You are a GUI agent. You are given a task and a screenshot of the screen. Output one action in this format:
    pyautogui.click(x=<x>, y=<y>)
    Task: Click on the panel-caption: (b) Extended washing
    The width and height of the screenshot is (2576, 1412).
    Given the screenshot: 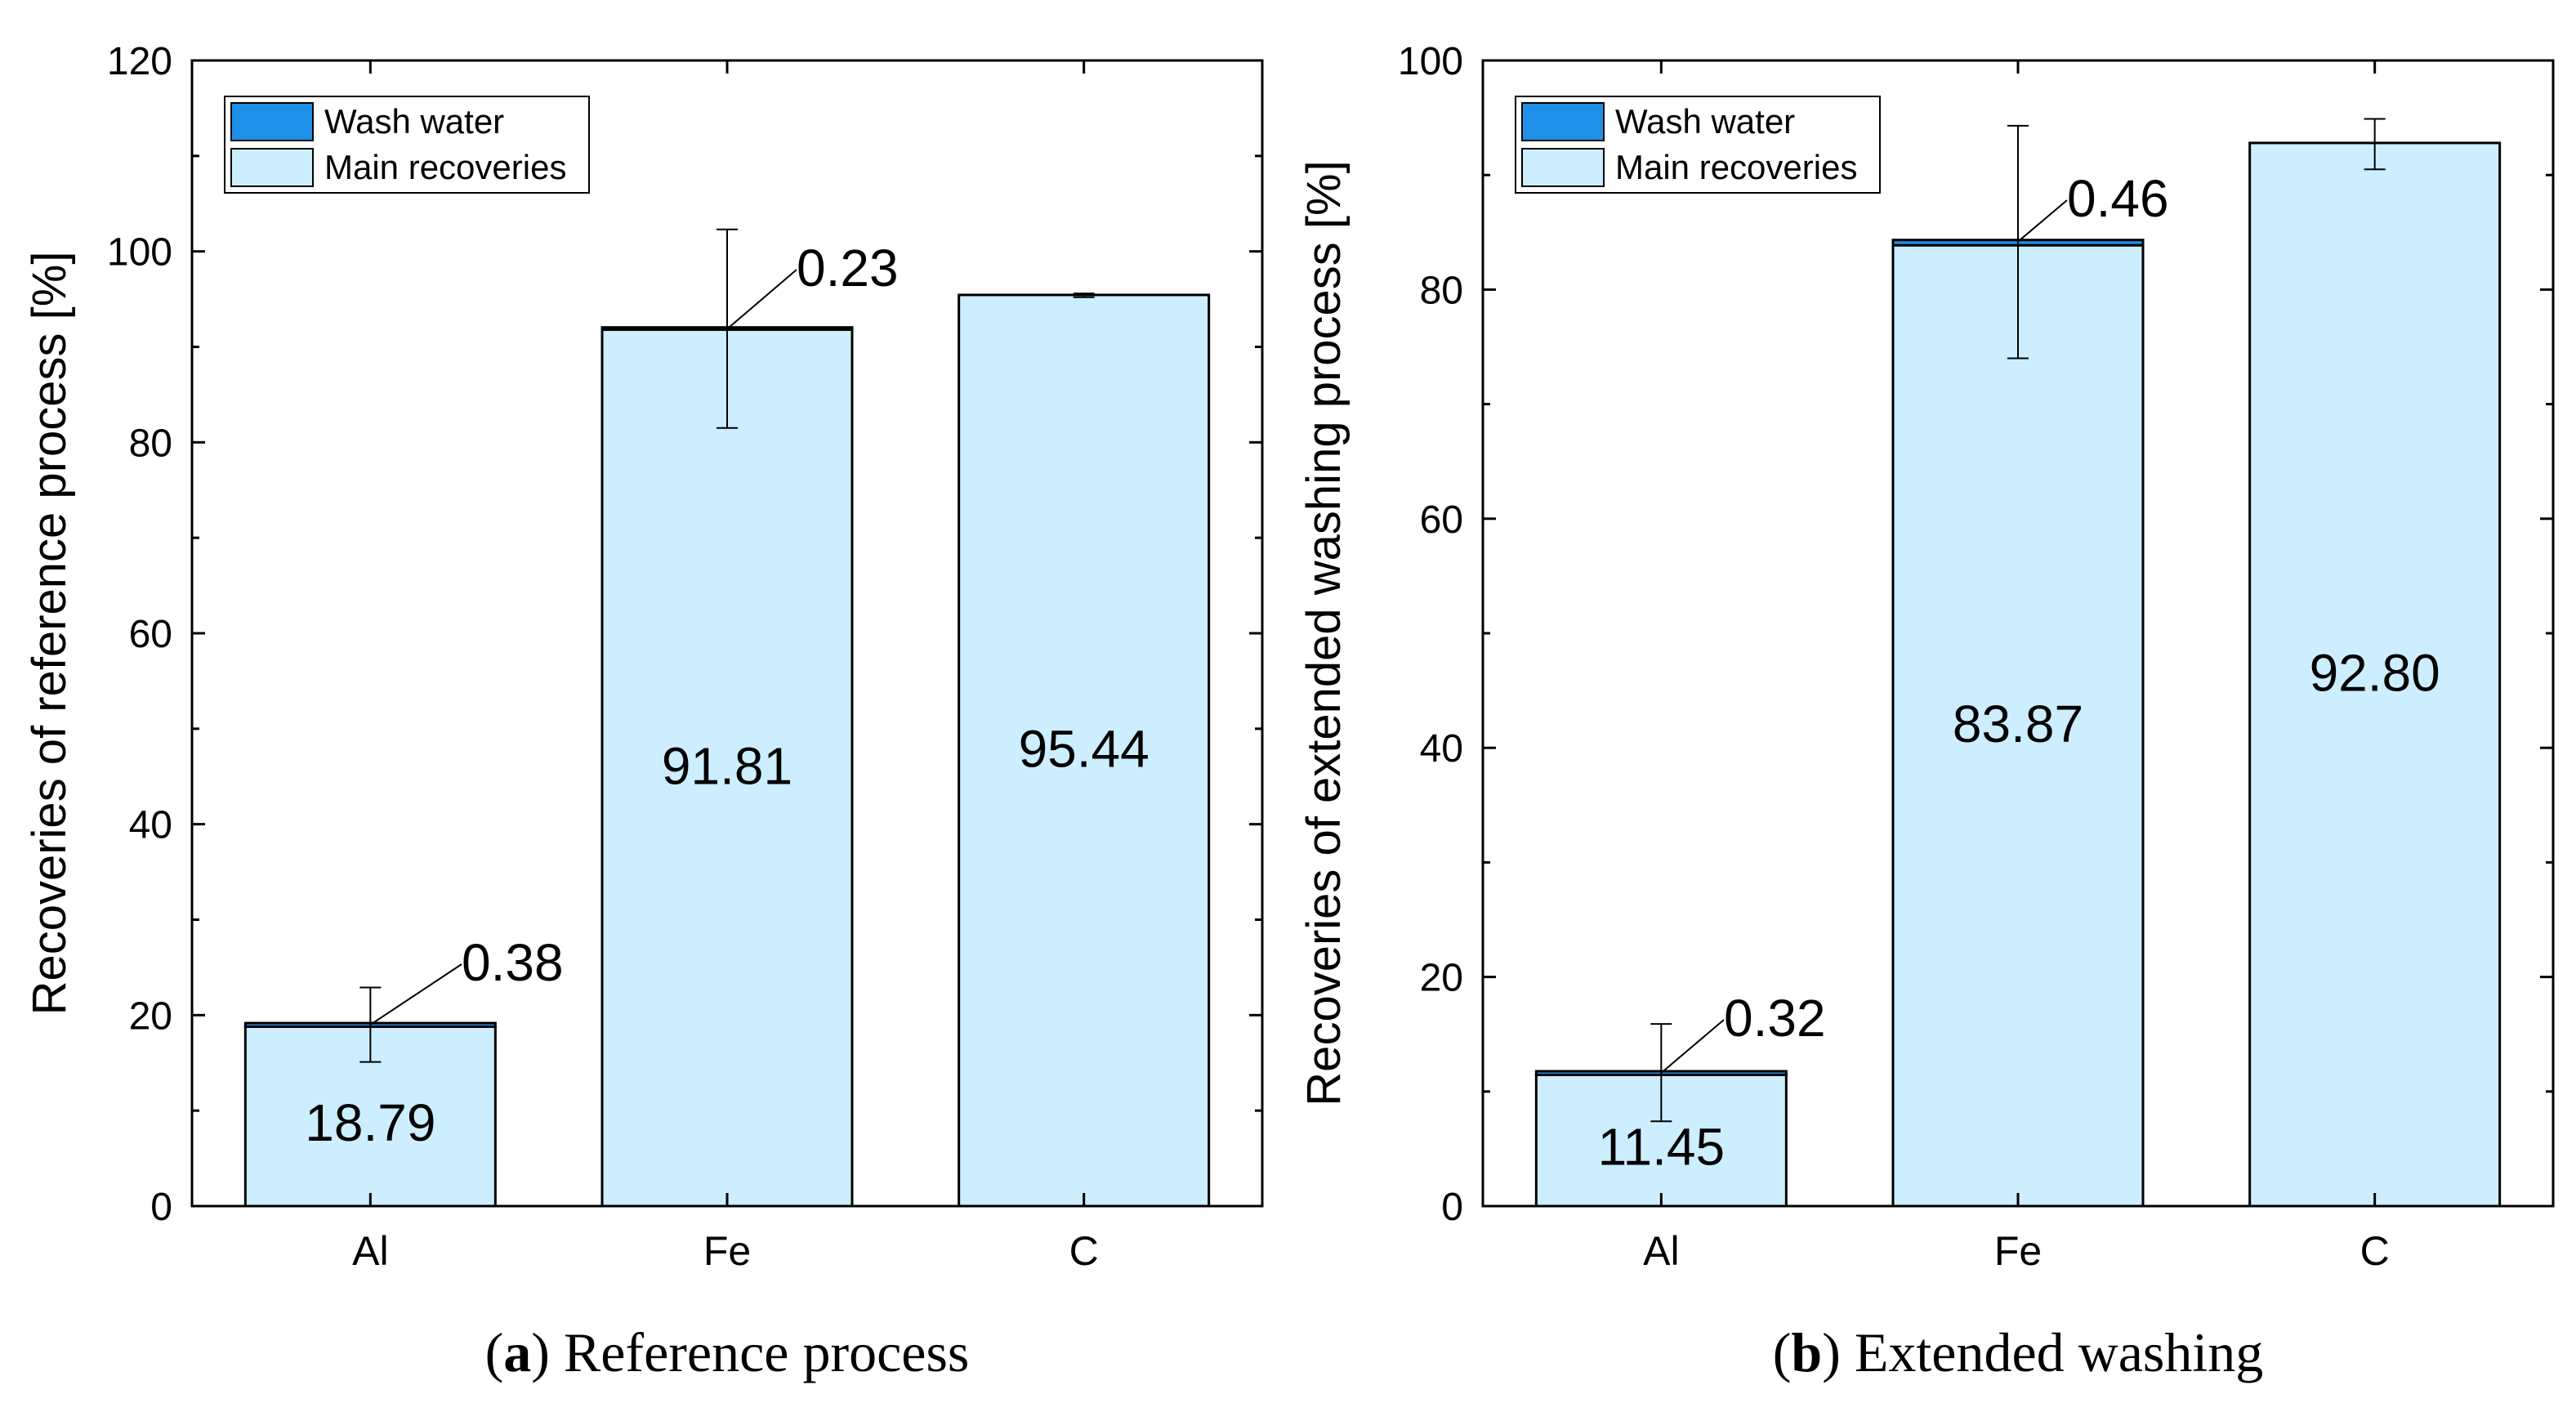 What is the action you would take?
    pyautogui.click(x=2018, y=1352)
    